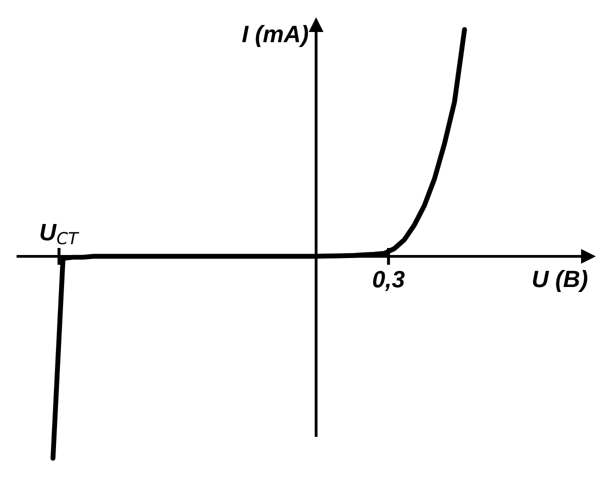  What do you see at coordinates (275, 36) in the screenshot?
I see `y-axis-title: I (mA)` at bounding box center [275, 36].